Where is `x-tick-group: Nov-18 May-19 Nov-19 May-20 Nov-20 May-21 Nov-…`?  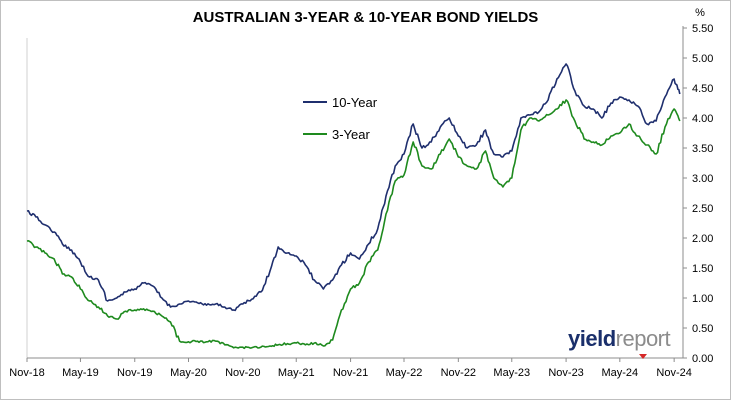
x-tick-group: Nov-18 May-19 Nov-19 May-20 Nov-20 May-21 Nov-… is located at coordinates (350, 368).